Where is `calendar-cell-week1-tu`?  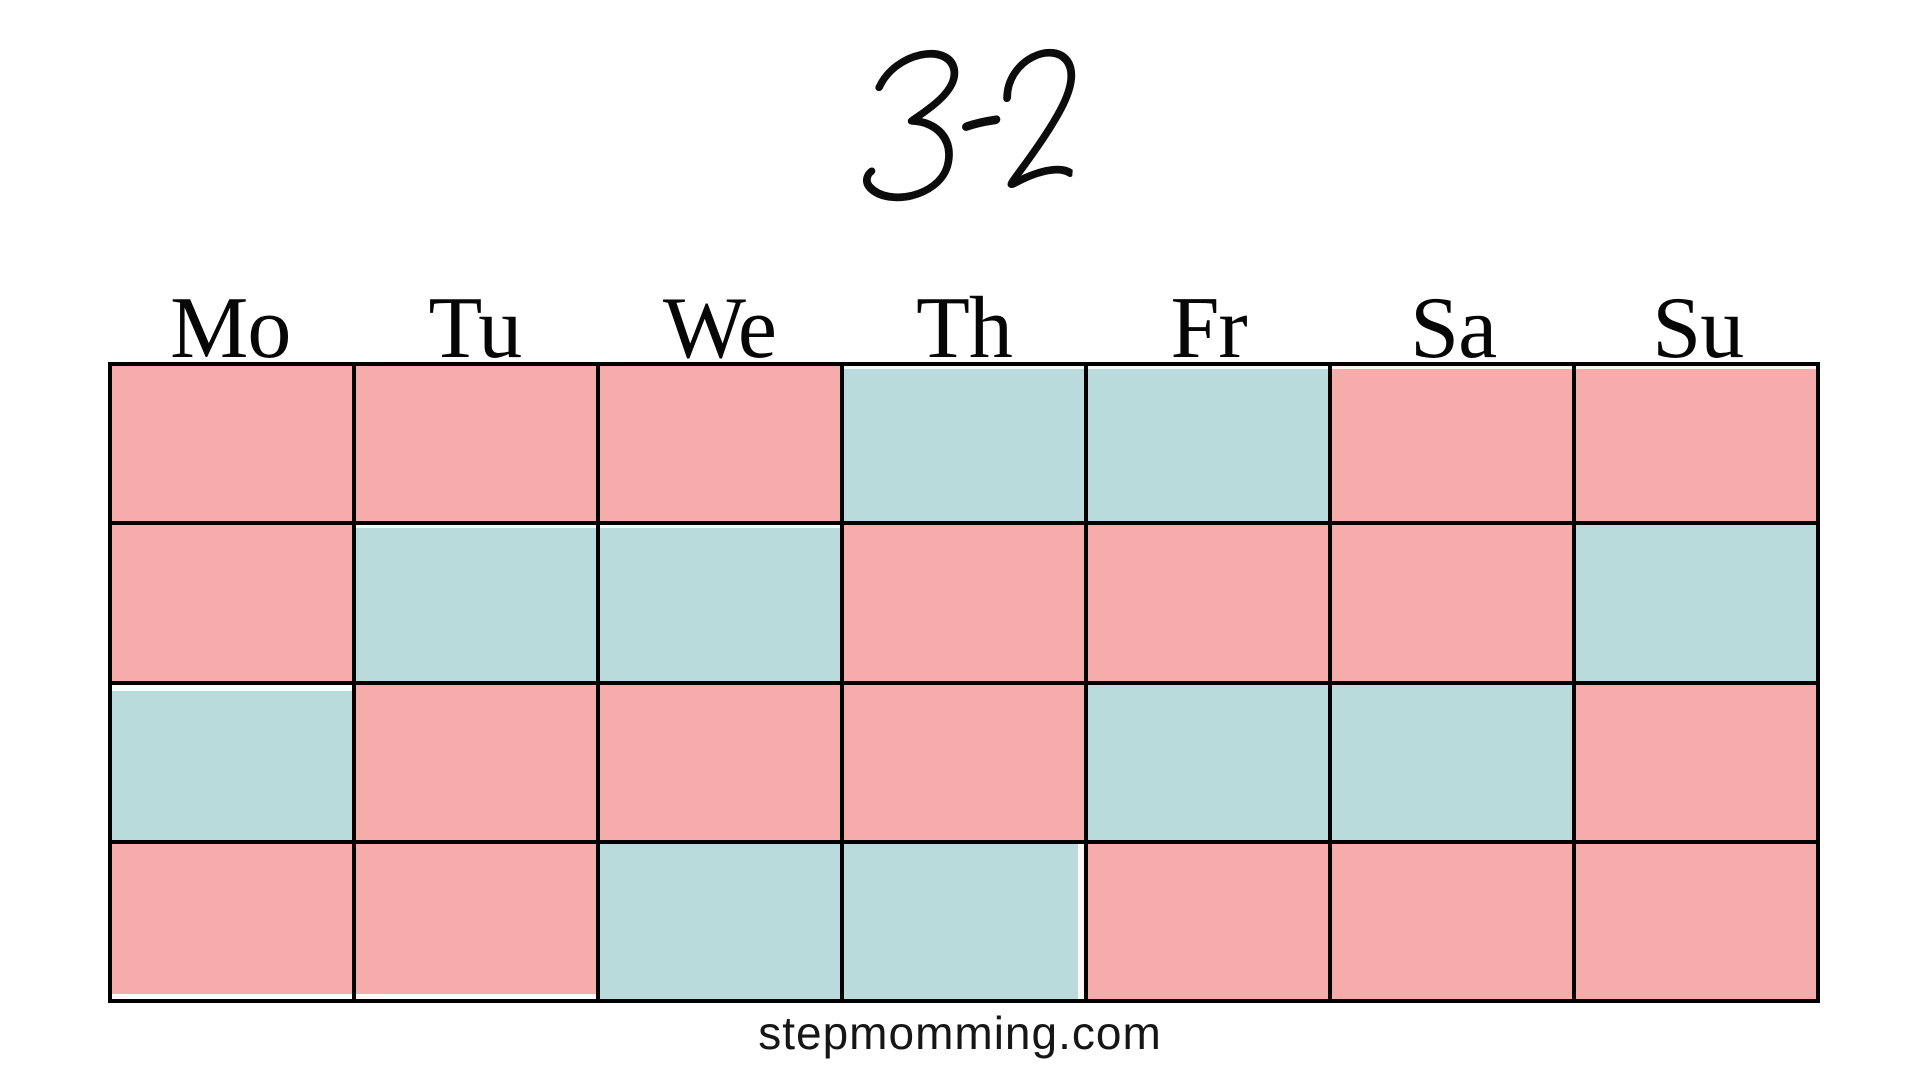
calendar-cell-week1-tu is located at coordinates (476, 444).